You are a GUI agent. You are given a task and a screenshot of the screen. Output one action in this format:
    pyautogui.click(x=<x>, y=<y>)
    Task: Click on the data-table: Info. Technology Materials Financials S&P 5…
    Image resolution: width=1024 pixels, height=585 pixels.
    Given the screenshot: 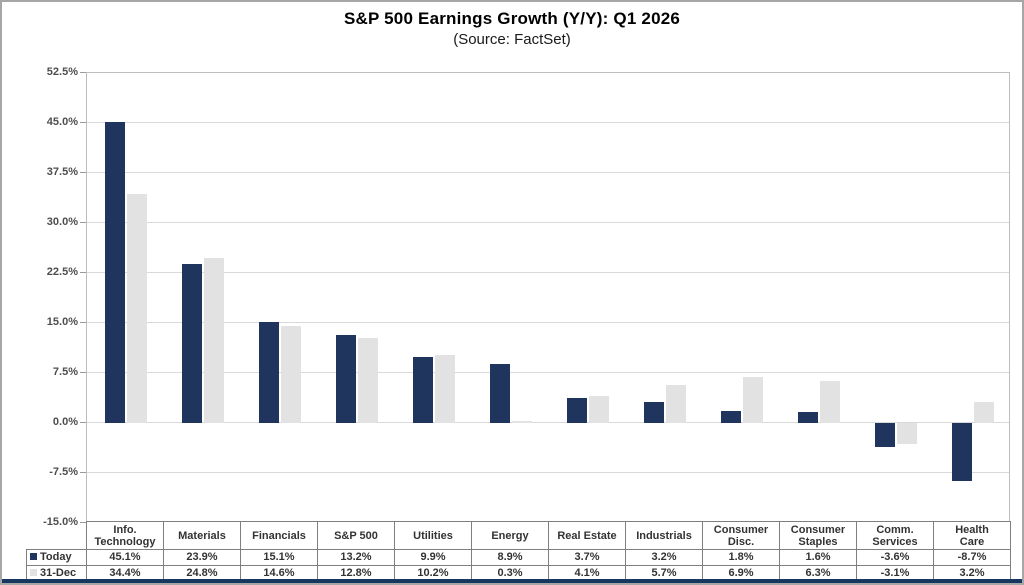 What is the action you would take?
    pyautogui.click(x=518, y=551)
    